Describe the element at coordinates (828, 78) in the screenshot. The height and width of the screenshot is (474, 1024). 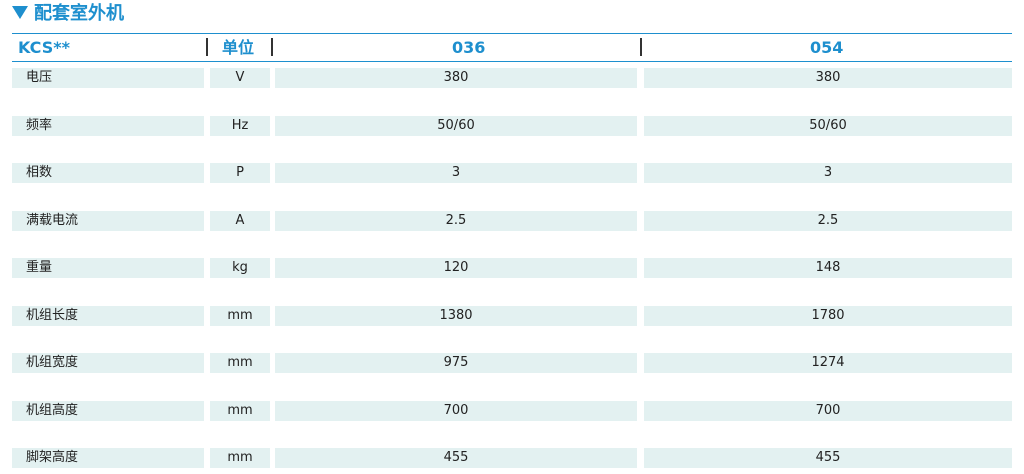
I see `row-value-054: 380` at that location.